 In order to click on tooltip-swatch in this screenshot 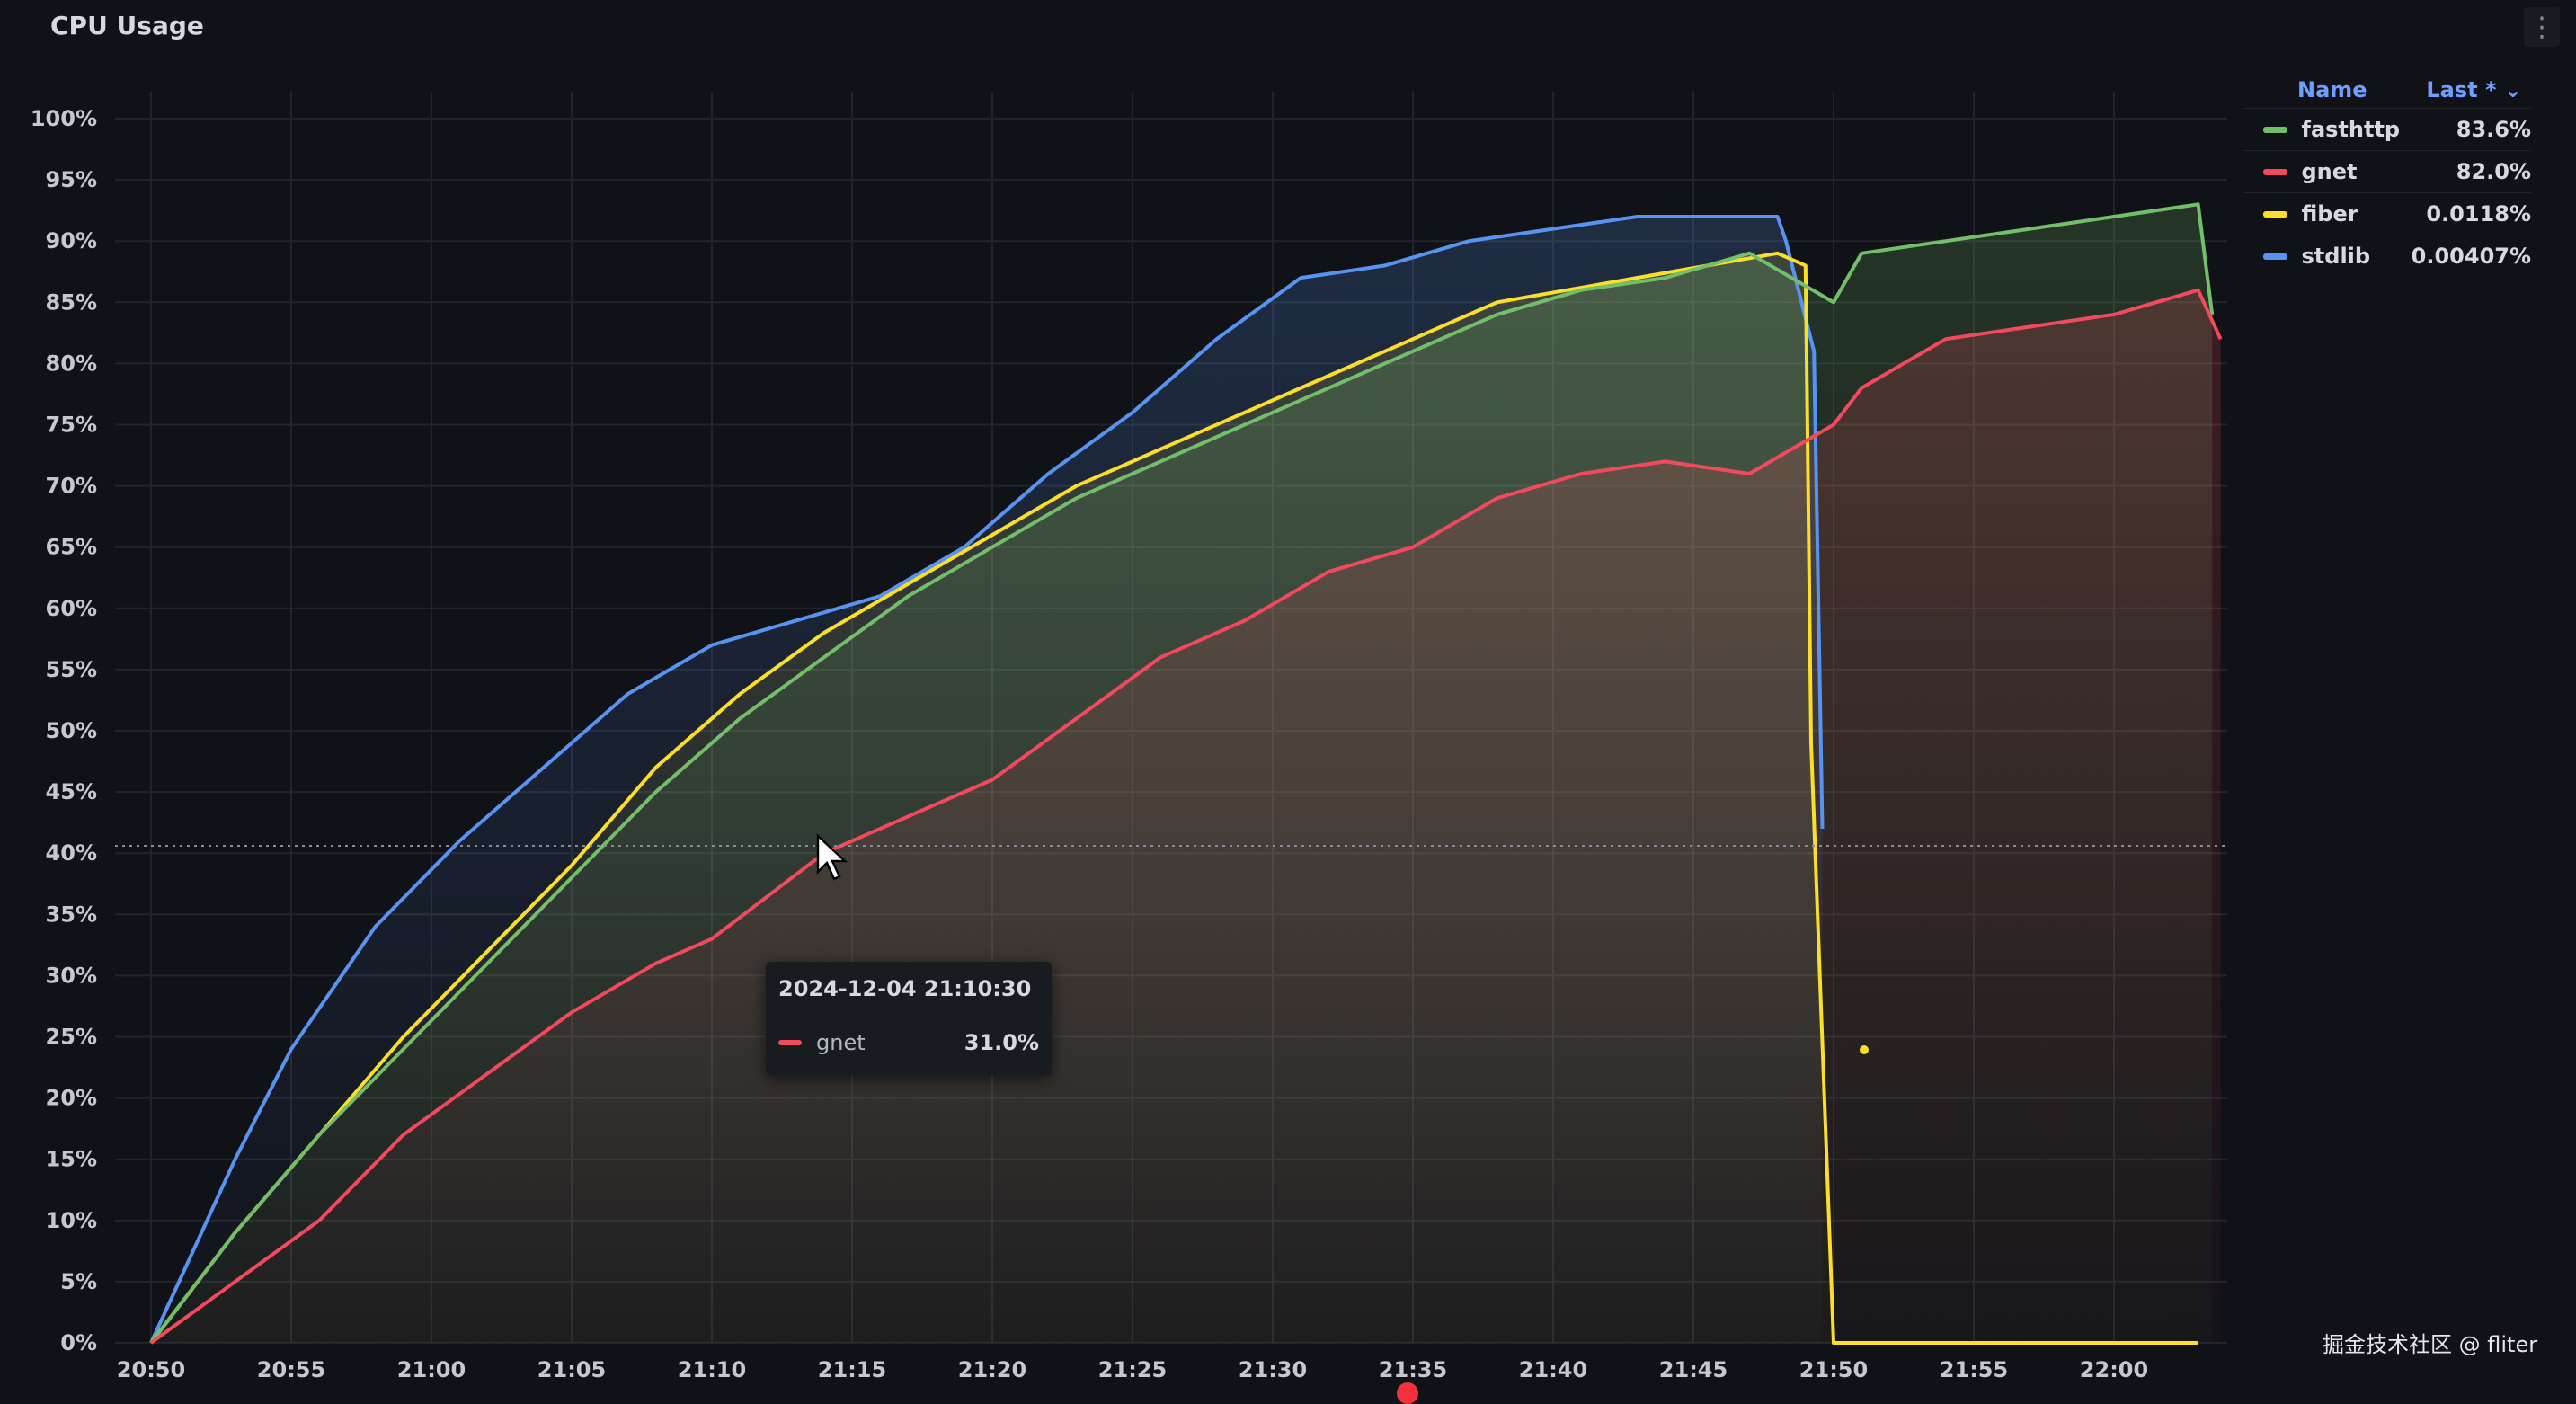, I will do `click(790, 1042)`.